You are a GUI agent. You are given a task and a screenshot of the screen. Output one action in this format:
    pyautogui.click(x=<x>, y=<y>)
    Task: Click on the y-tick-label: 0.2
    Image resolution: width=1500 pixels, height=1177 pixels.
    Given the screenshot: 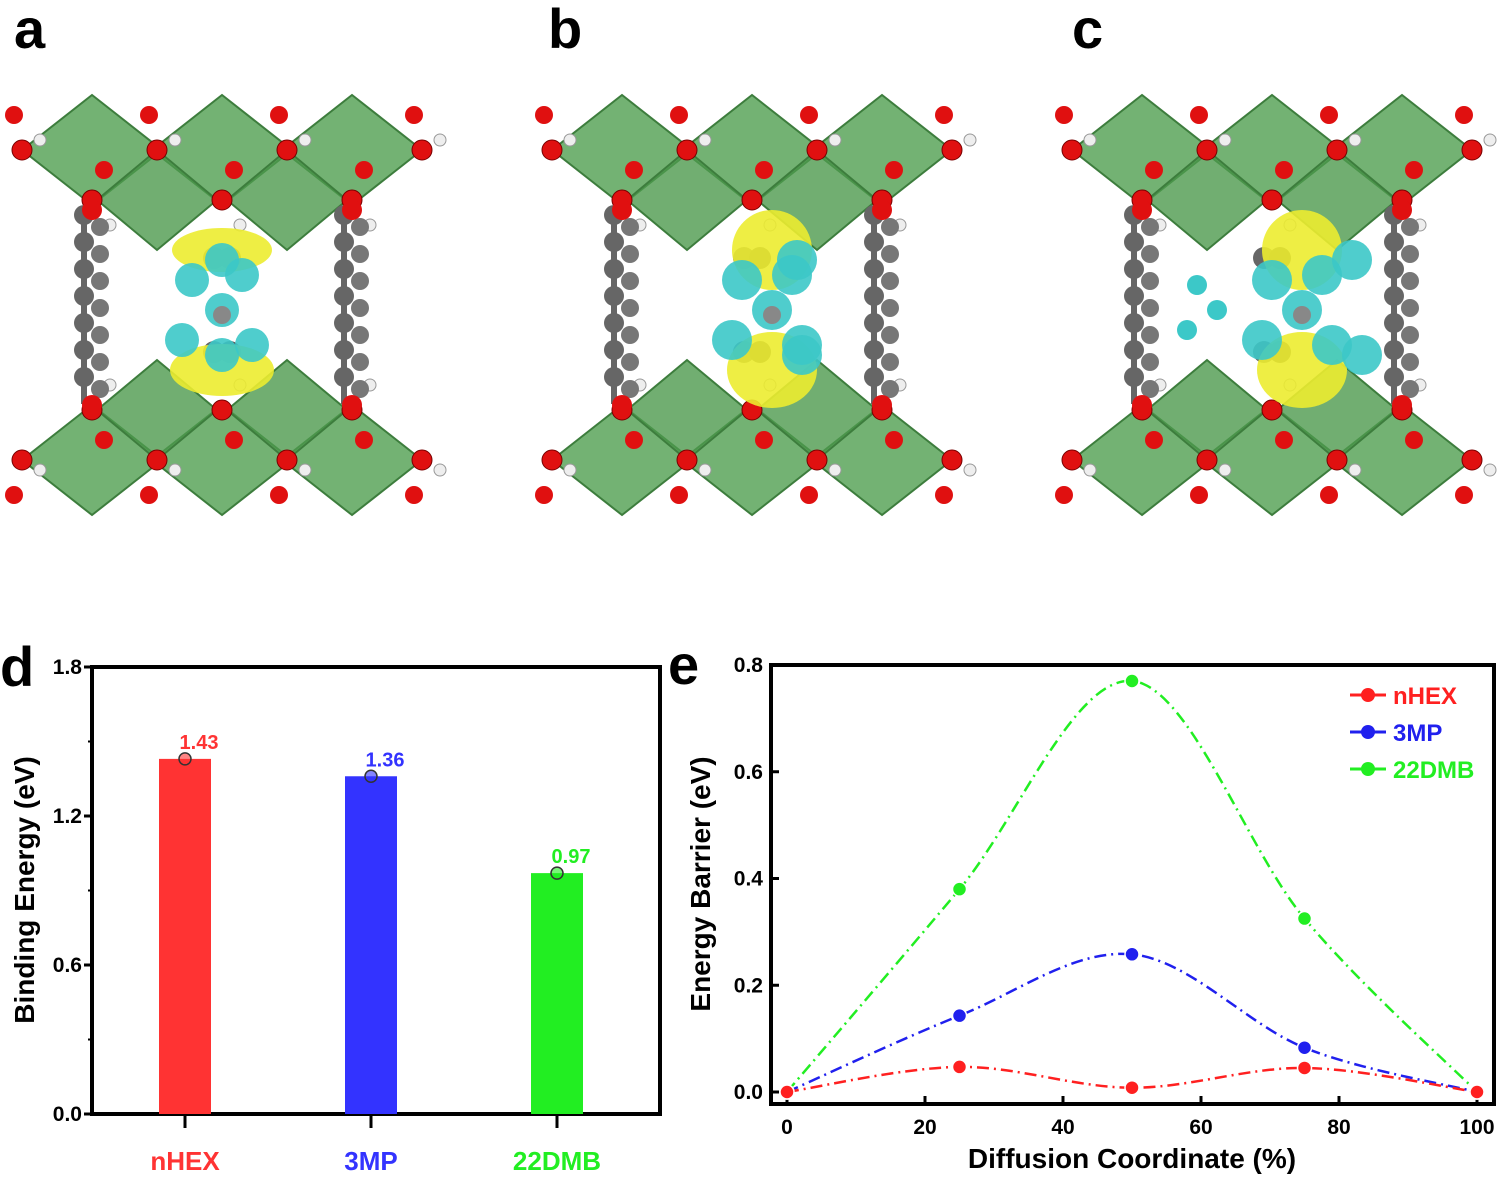 What is the action you would take?
    pyautogui.click(x=748, y=985)
    